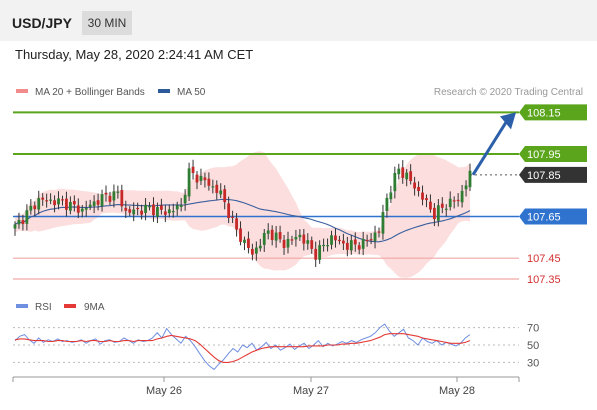  What do you see at coordinates (311, 391) in the screenshot?
I see `x-tick-label: May 27` at bounding box center [311, 391].